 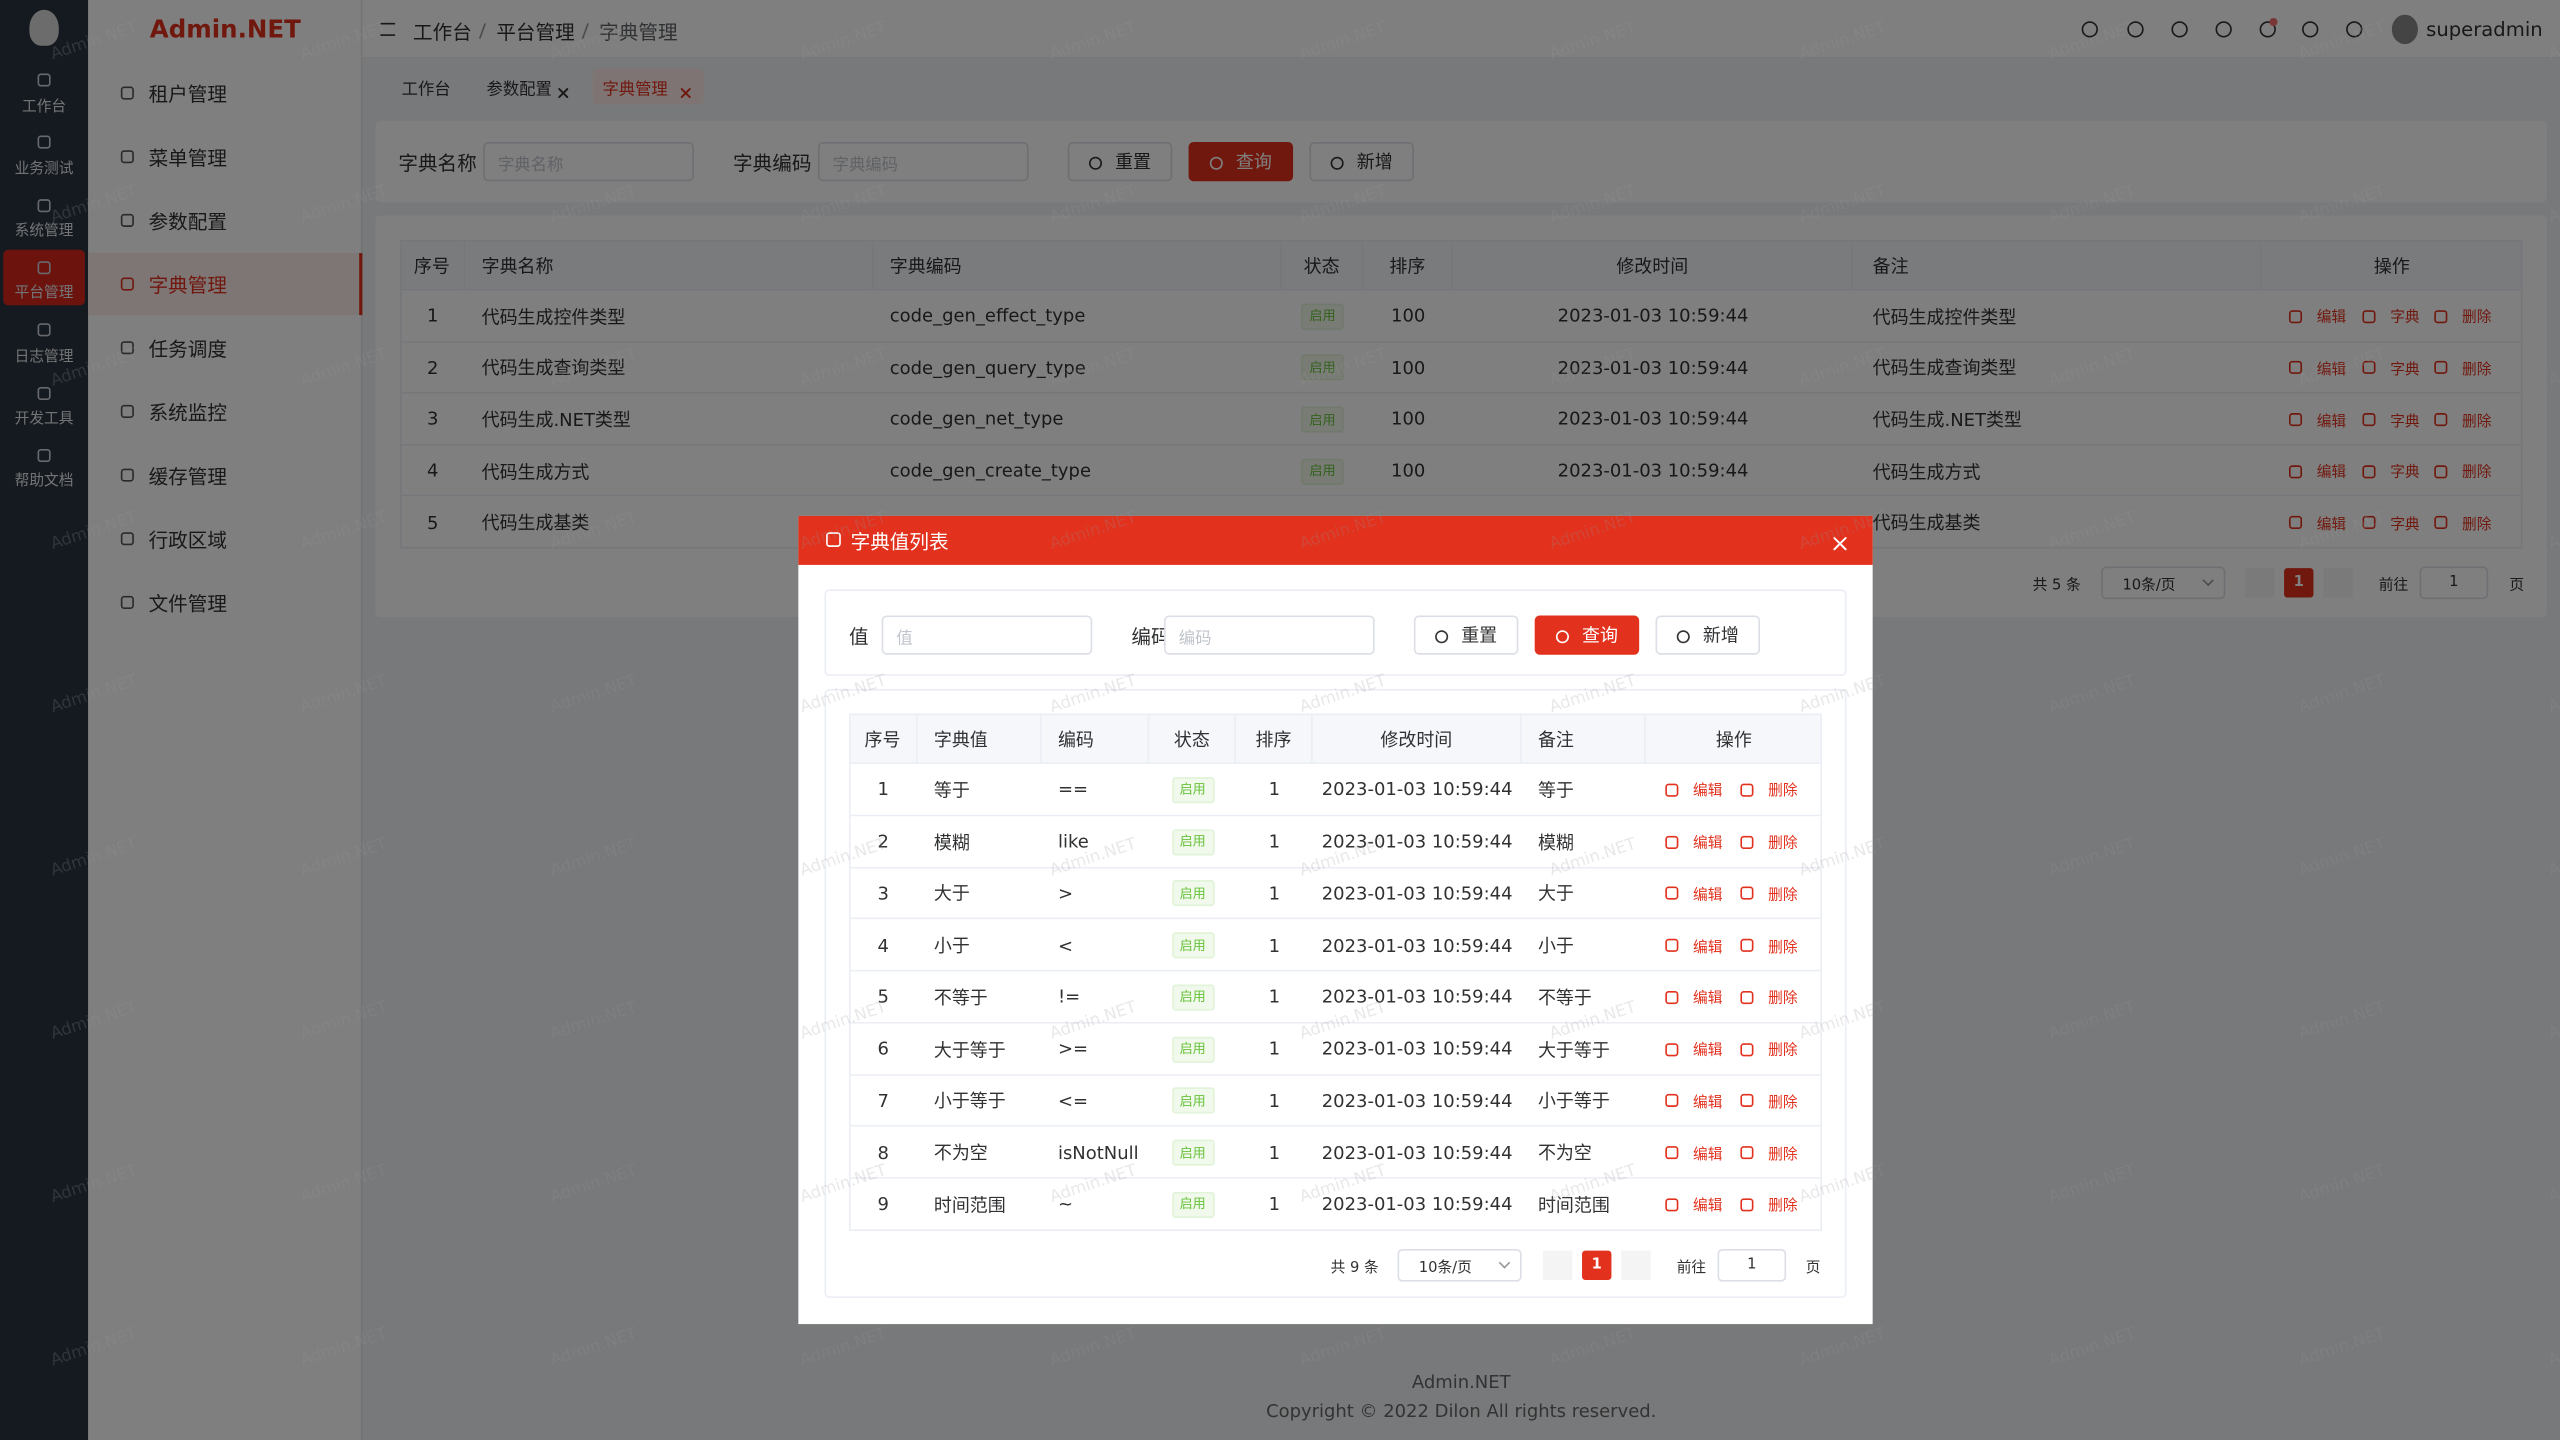 What do you see at coordinates (1840, 542) in the screenshot?
I see `close-icon` at bounding box center [1840, 542].